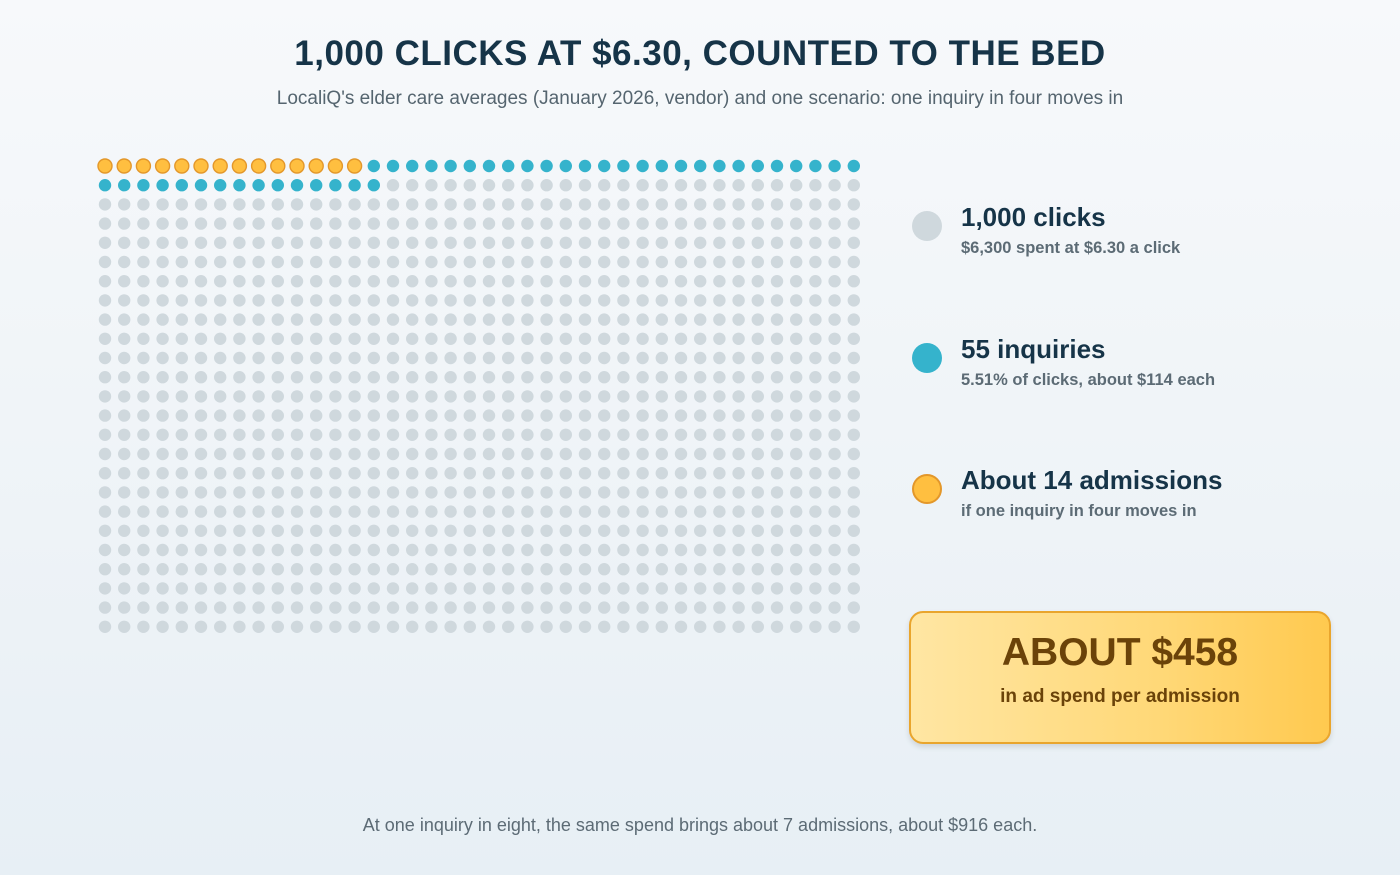 This screenshot has height=875, width=1400. Describe the element at coordinates (1079, 511) in the screenshot. I see `legend-sub-admissions: if one inquiry in four moves in` at that location.